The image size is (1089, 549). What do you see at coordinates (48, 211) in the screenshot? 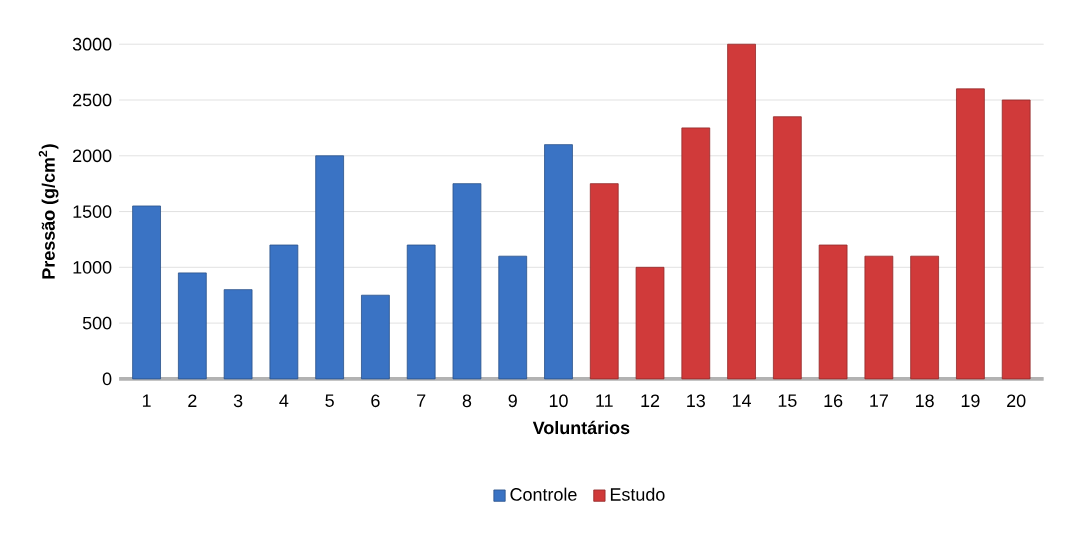
I see `y-axis-title: Pressão (g/cm$^{2}$)` at bounding box center [48, 211].